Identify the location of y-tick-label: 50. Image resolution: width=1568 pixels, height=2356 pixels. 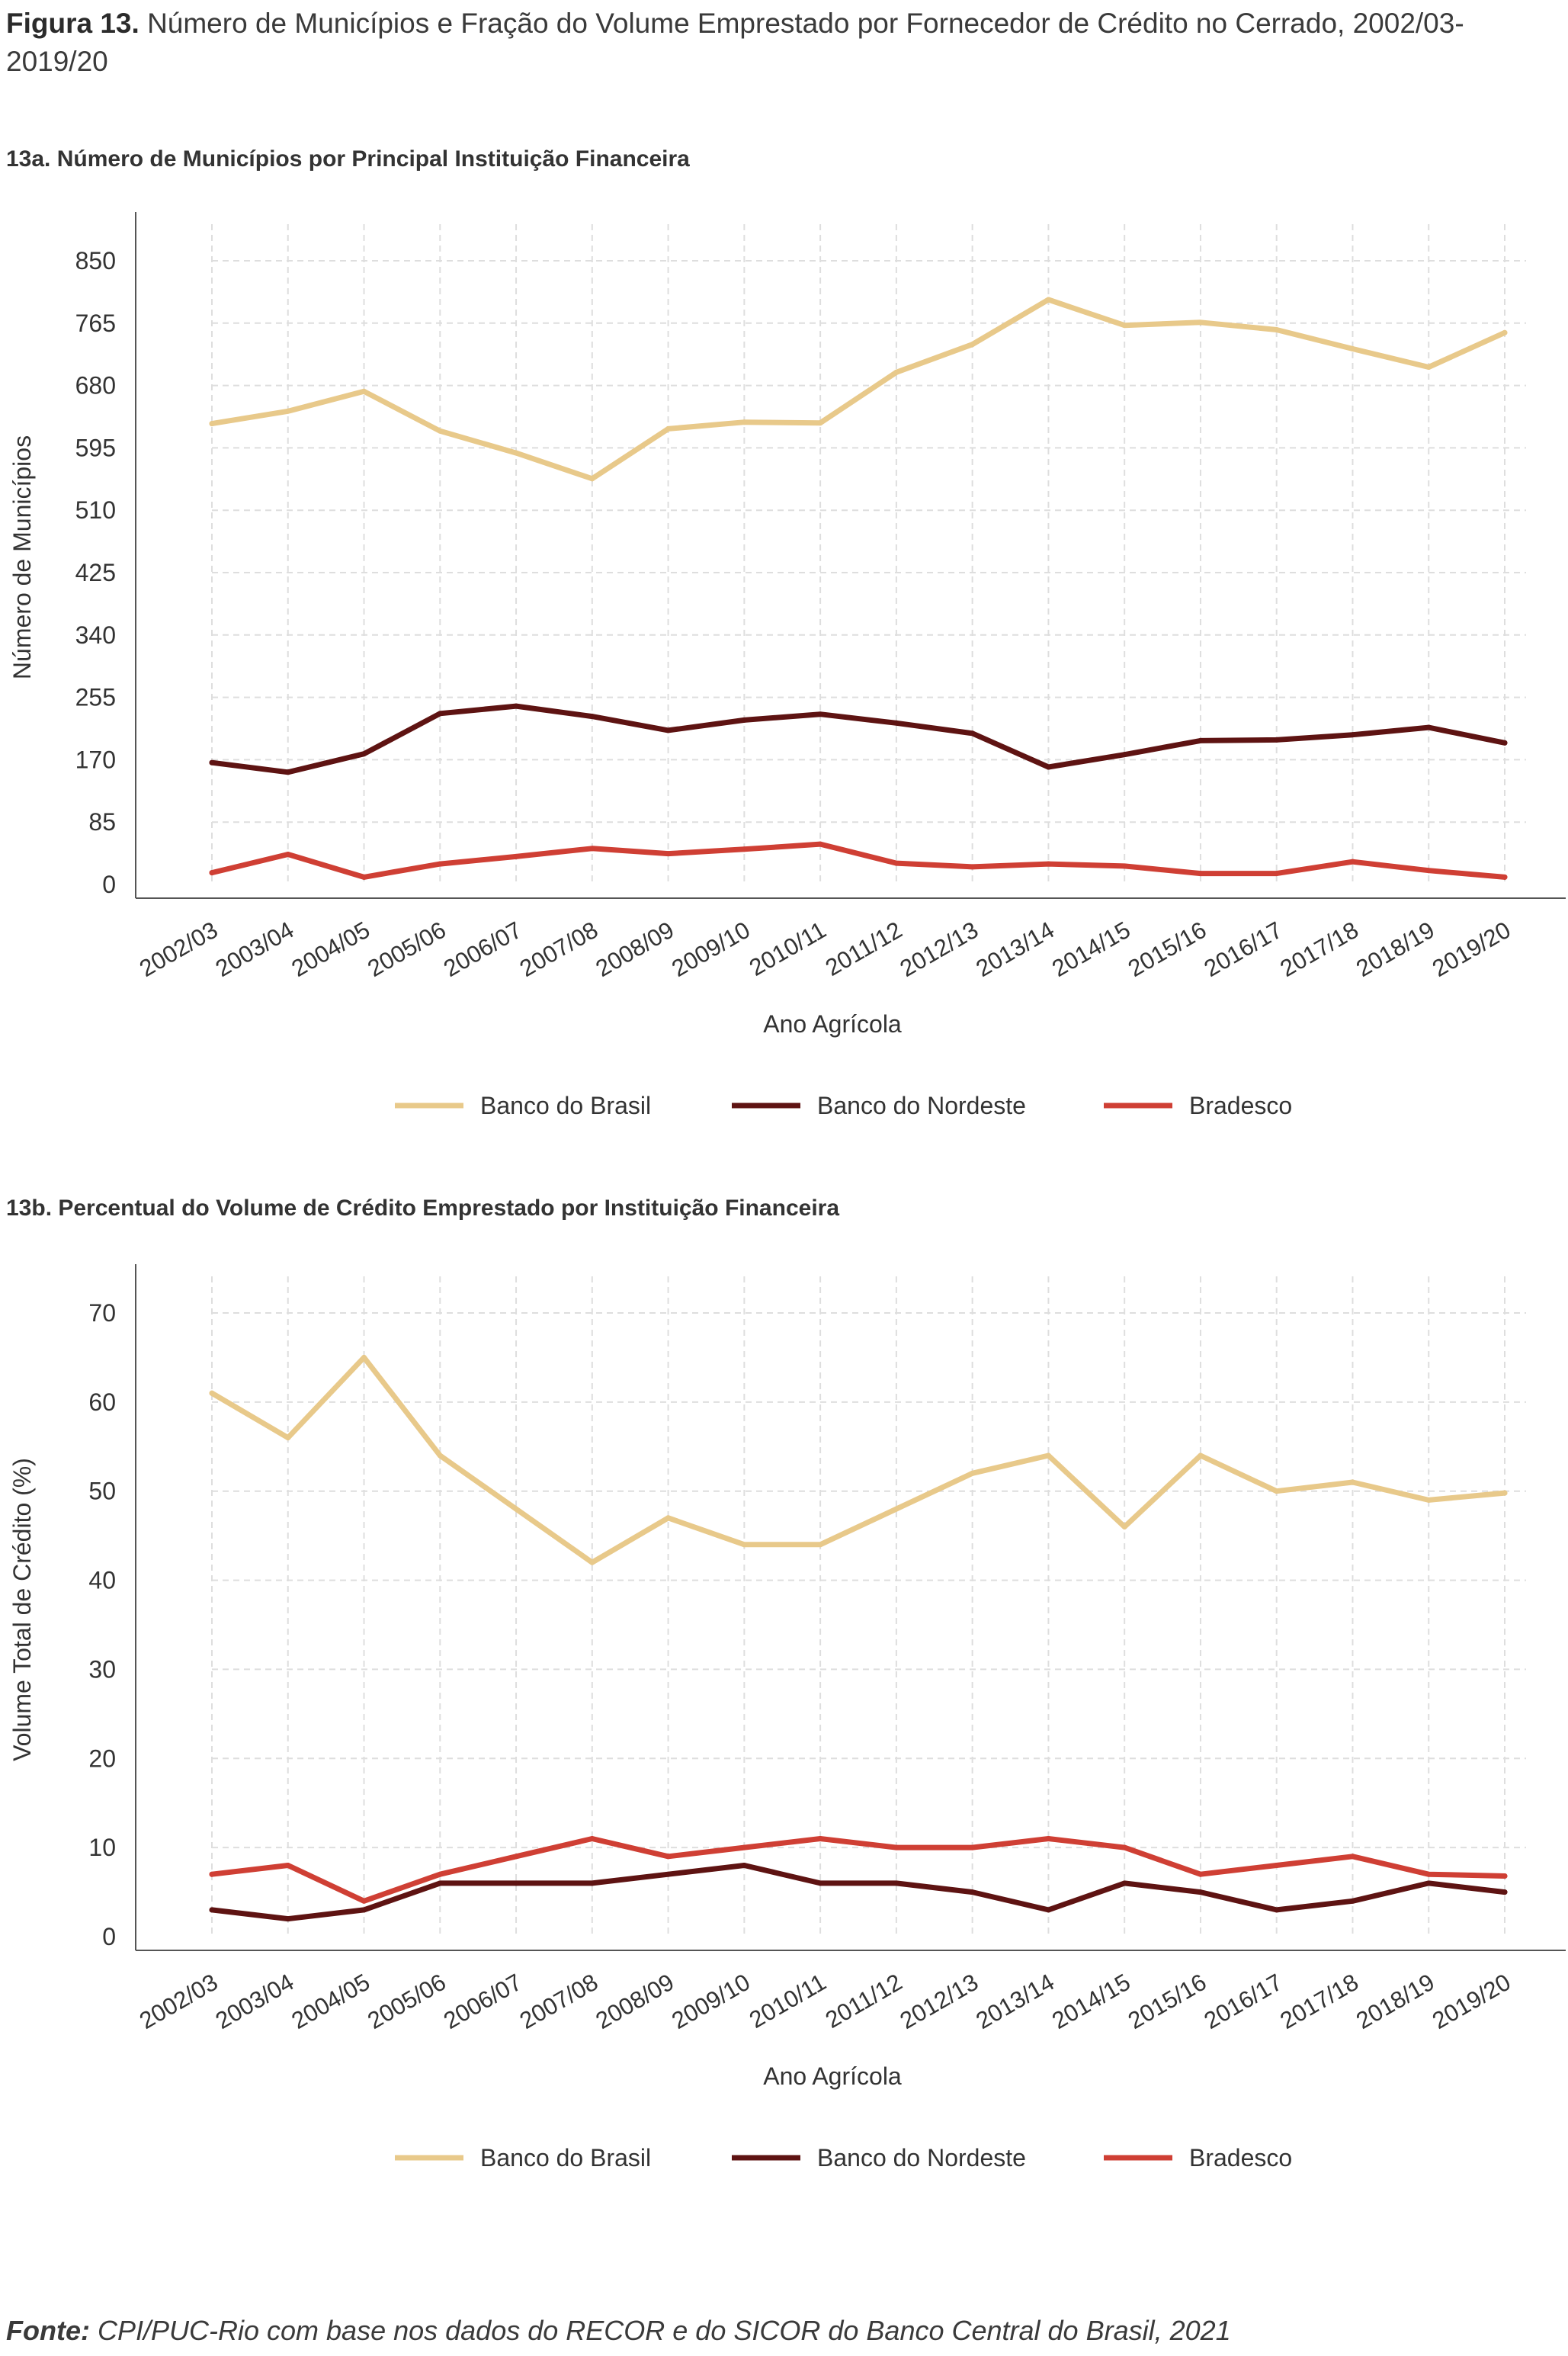
(102, 1492).